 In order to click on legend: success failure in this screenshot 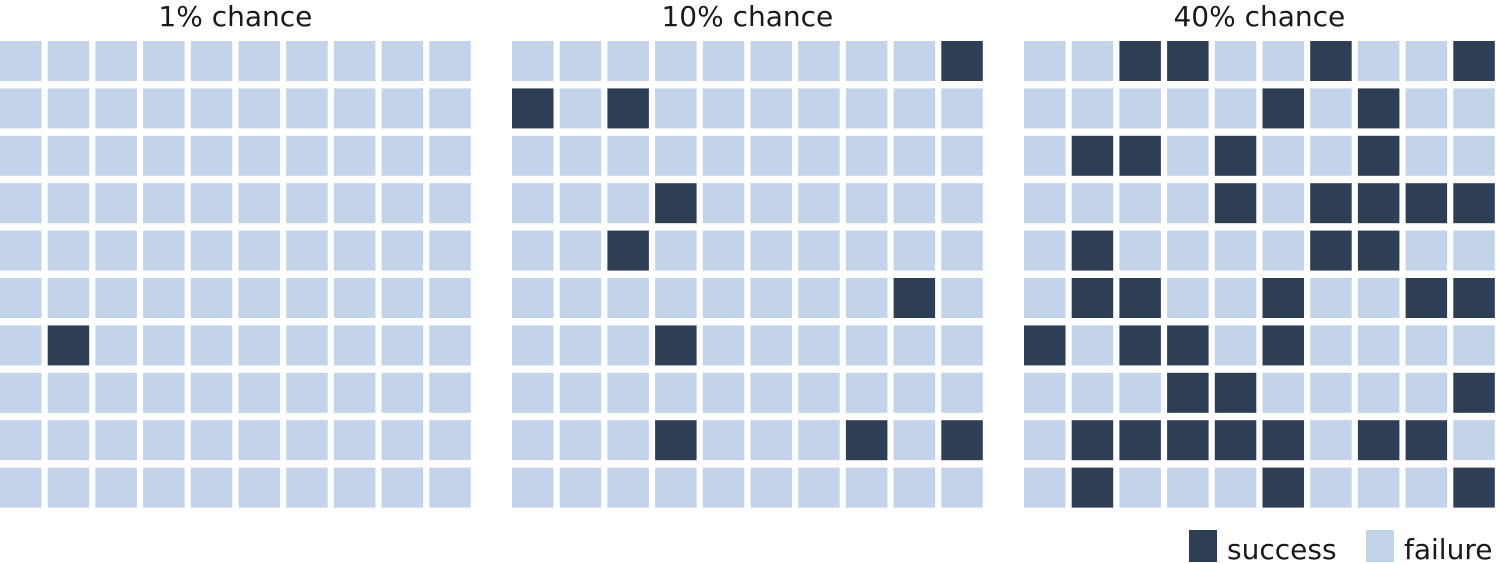, I will do `click(1340, 547)`.